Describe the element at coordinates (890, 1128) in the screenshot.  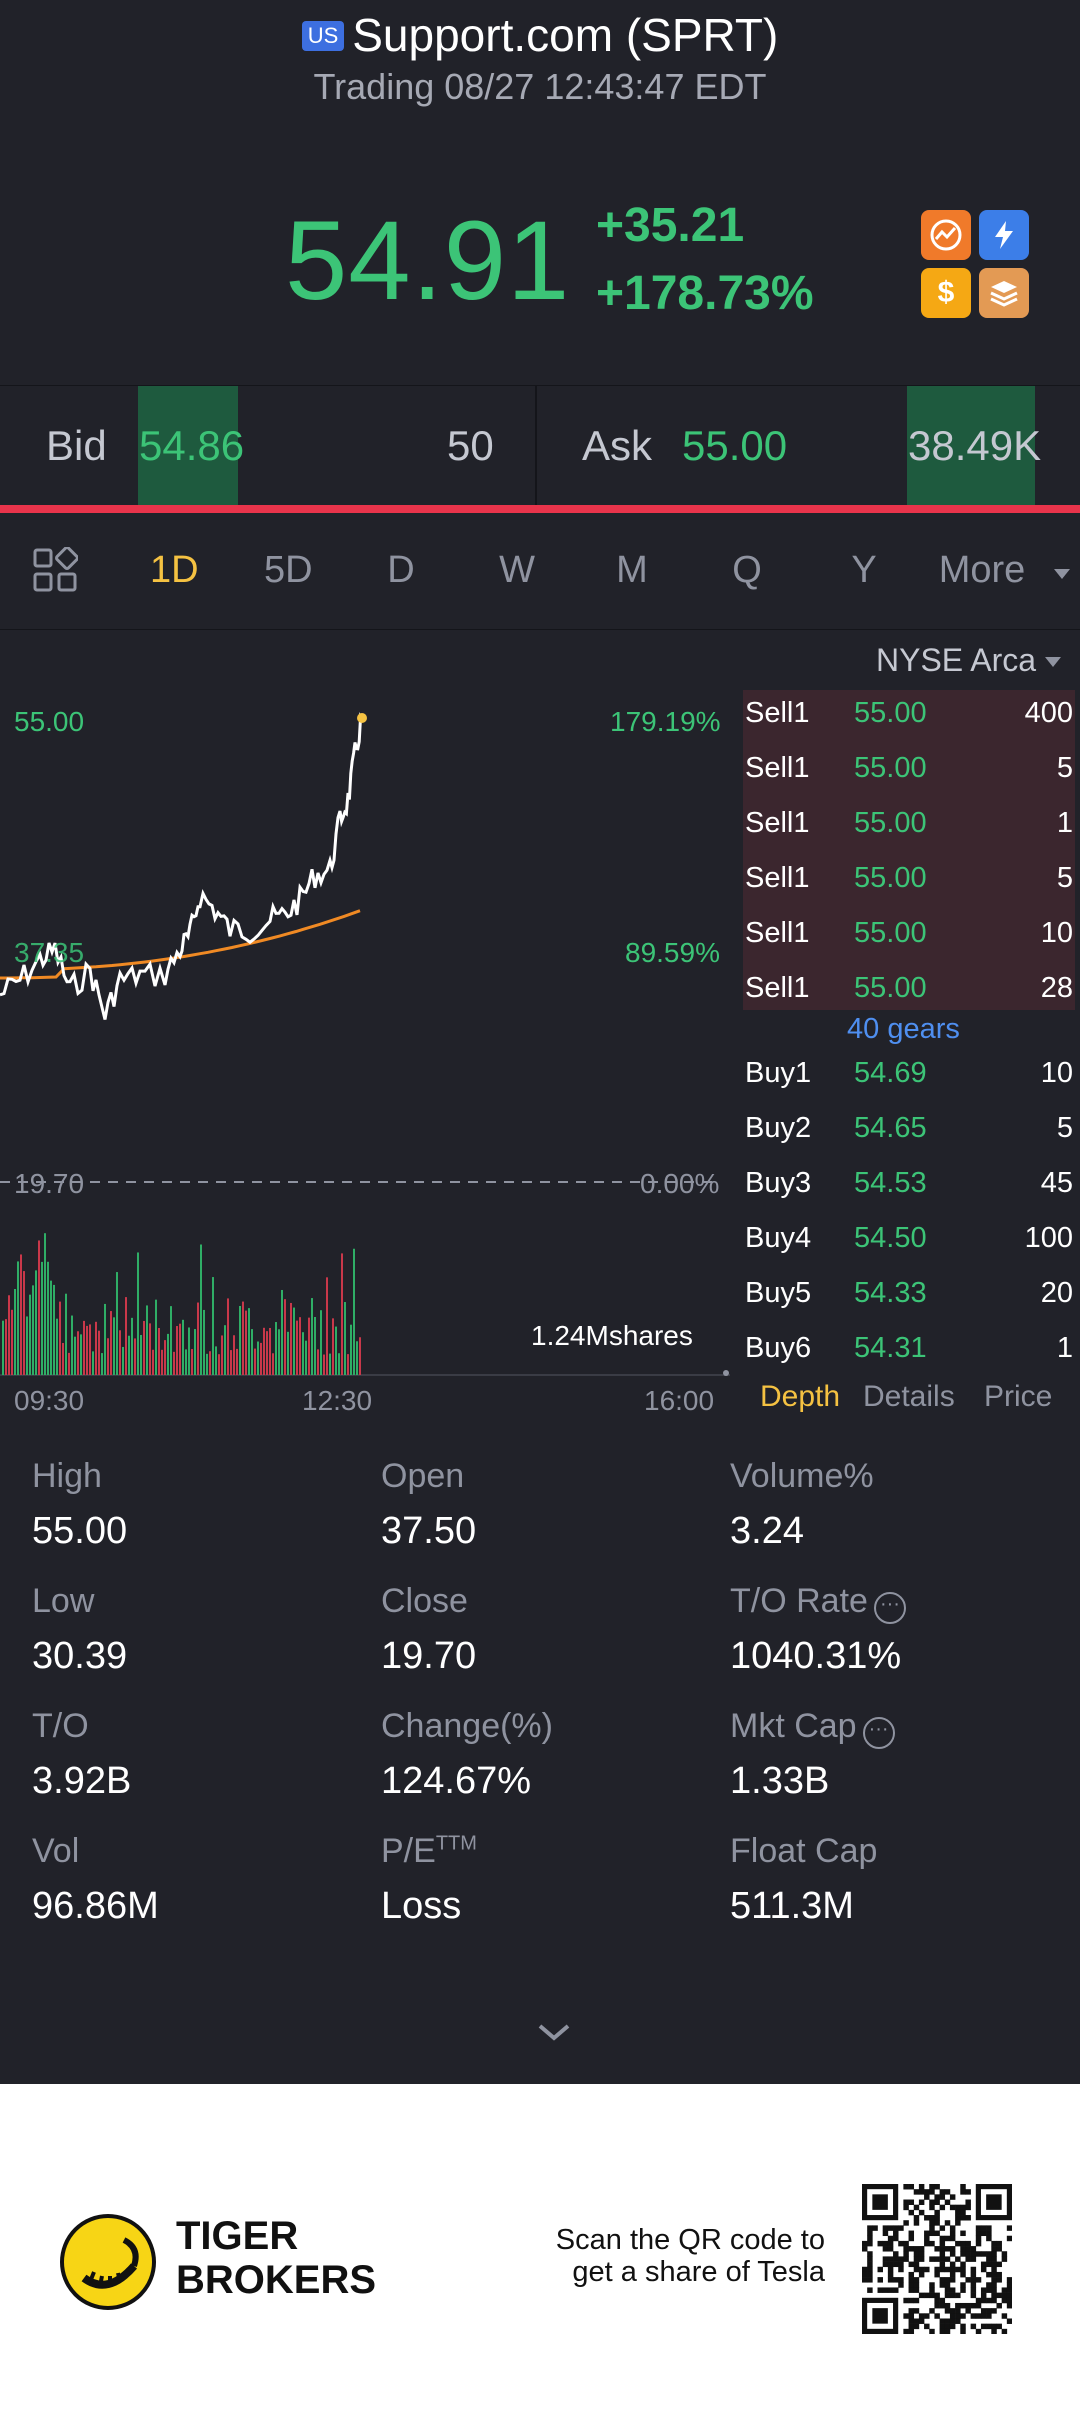
I see `buy-price: 54.65` at that location.